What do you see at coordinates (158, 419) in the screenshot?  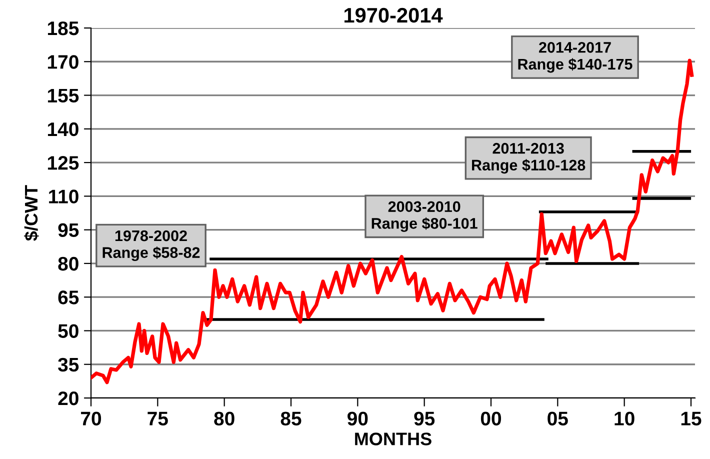 I see `x-tick-label: 75` at bounding box center [158, 419].